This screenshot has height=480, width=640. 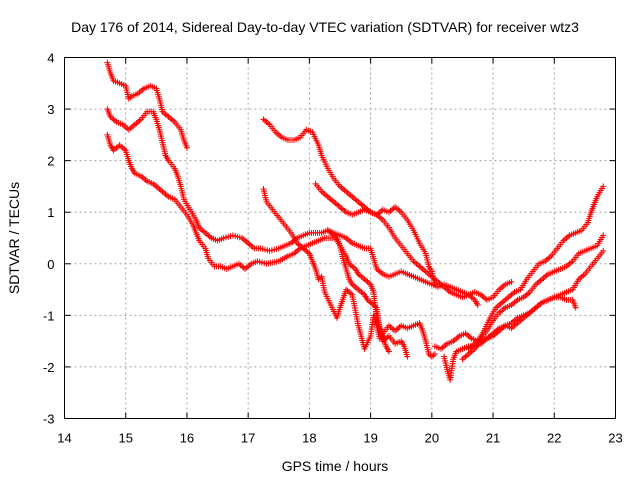 What do you see at coordinates (49, 367) in the screenshot?
I see `y-tick-label: -2` at bounding box center [49, 367].